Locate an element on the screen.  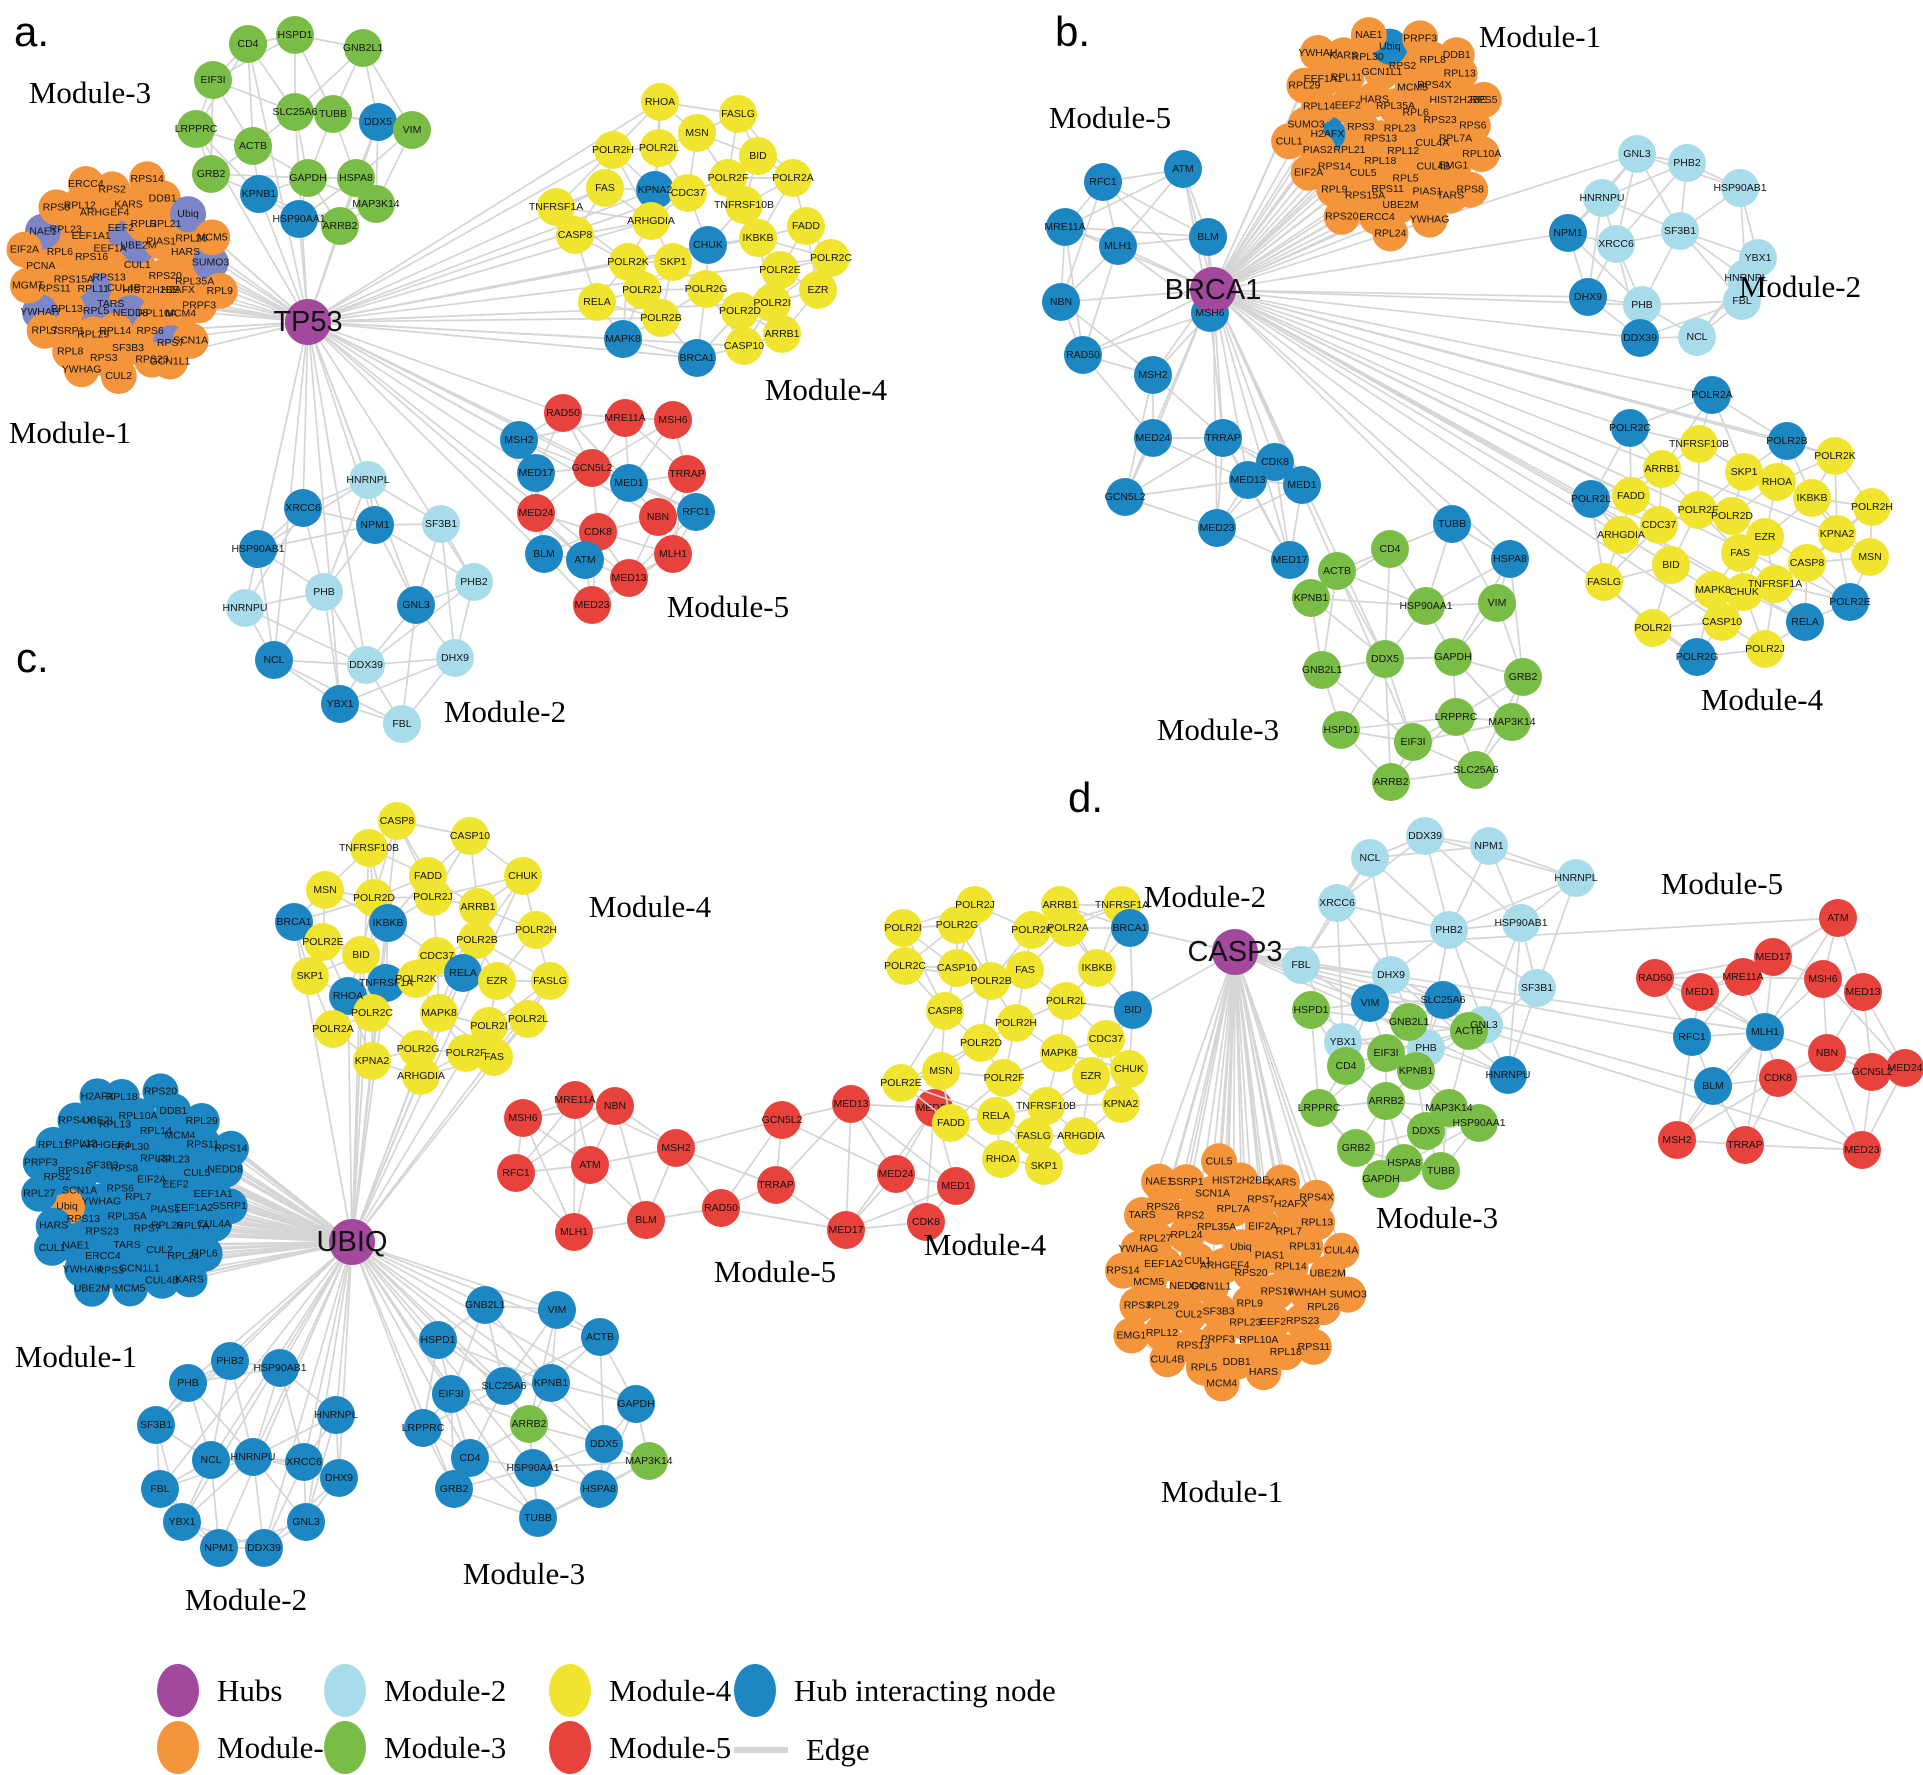
a-node-hsp90ab1 is located at coordinates (258, 549).